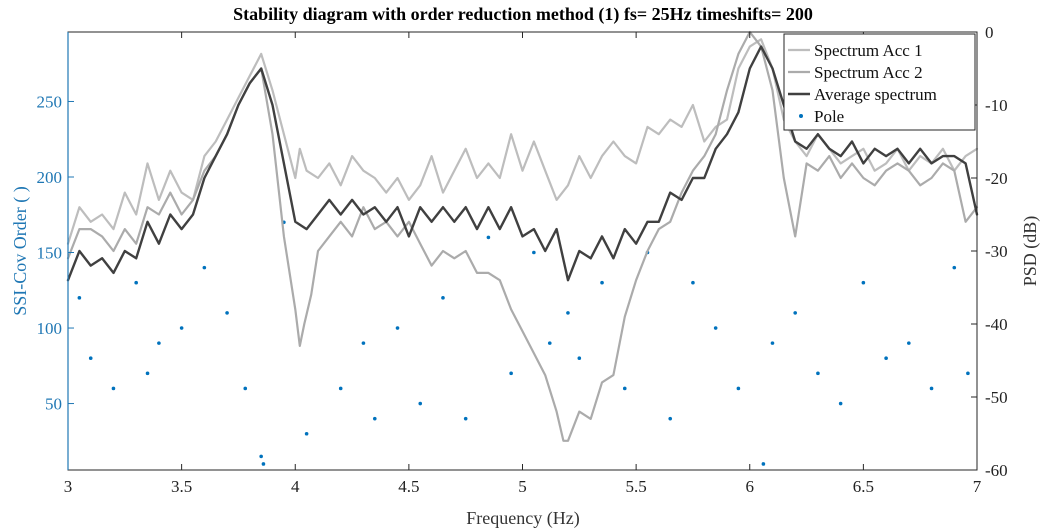 The height and width of the screenshot is (528, 1044). I want to click on left-y-tick-label: 250, so click(50, 101).